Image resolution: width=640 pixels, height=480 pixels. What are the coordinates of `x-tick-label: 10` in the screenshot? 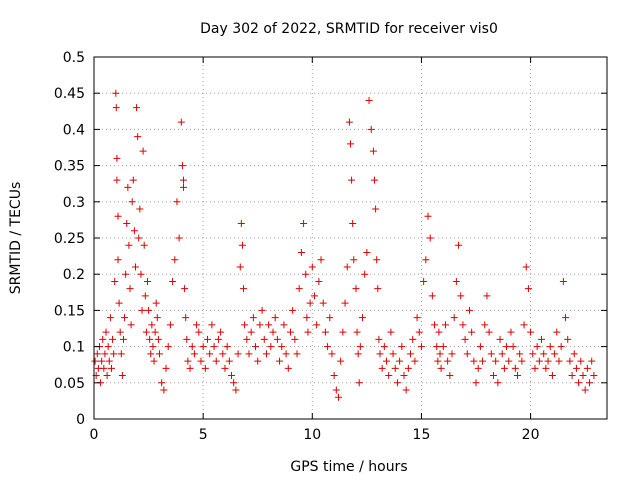 It's located at (312, 435).